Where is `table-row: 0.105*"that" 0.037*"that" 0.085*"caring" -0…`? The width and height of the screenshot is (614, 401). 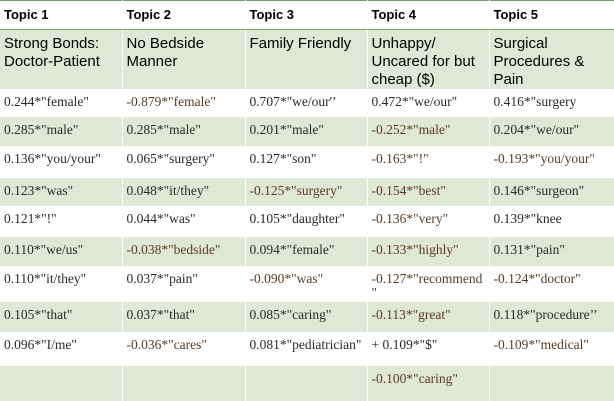 table-row: 0.105*"that" 0.037*"that" 0.085*"caring" -0… is located at coordinates (307, 317).